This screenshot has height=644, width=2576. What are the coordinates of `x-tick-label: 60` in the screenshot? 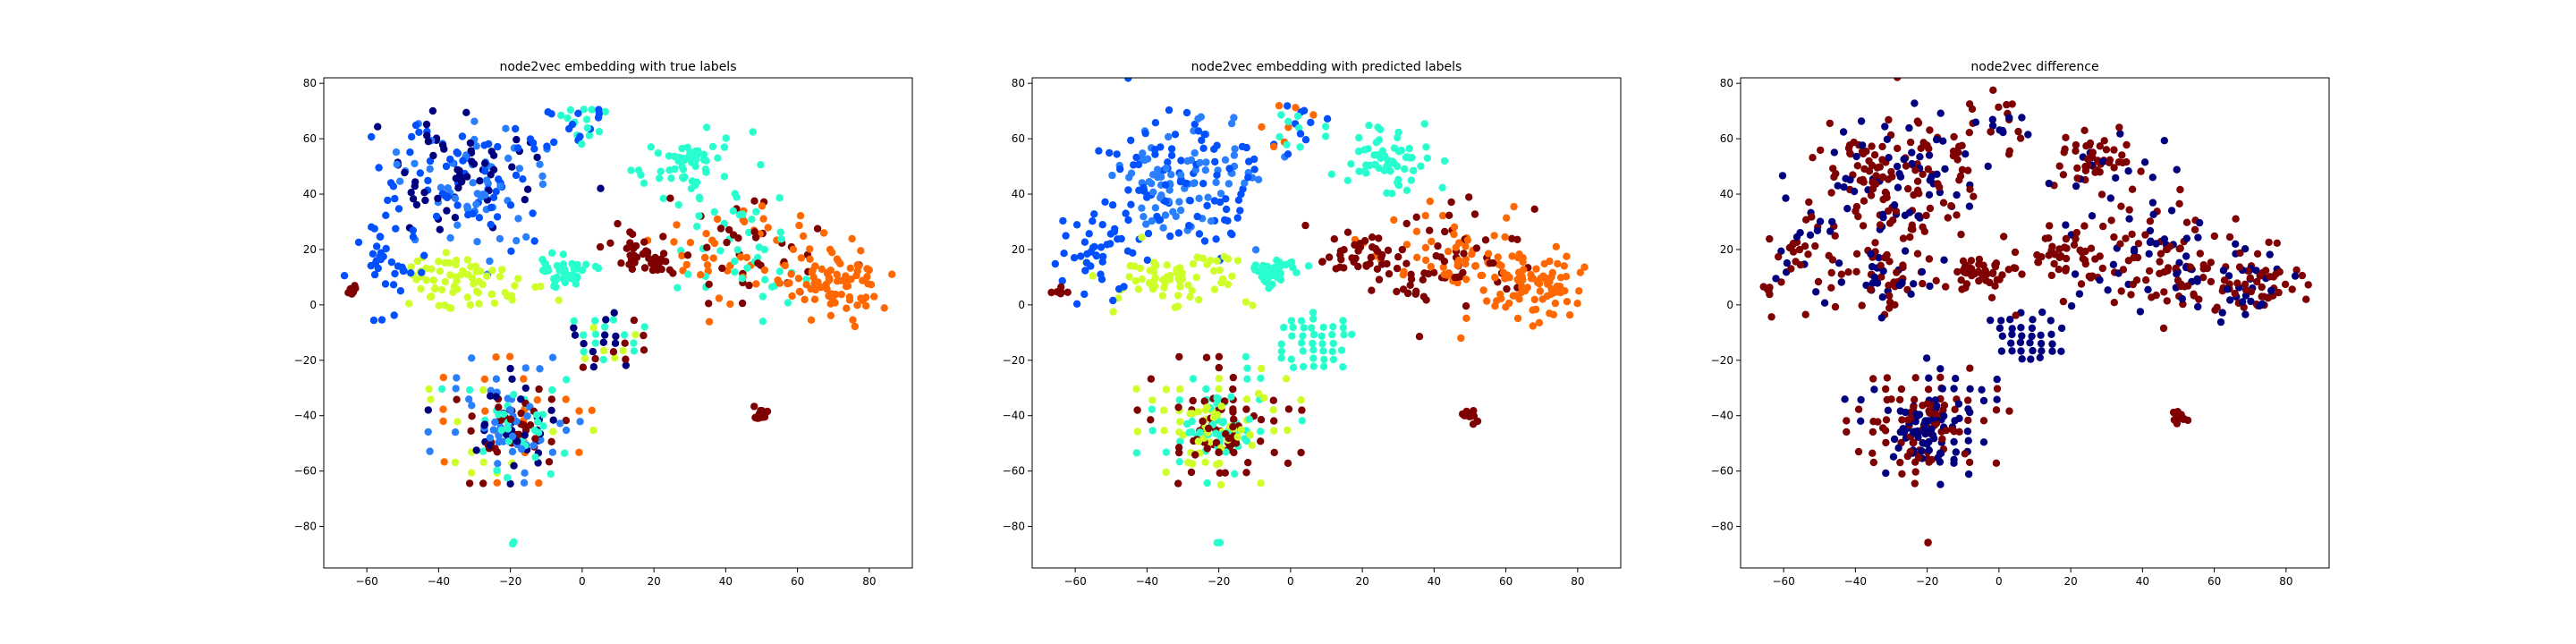 It's located at (797, 581).